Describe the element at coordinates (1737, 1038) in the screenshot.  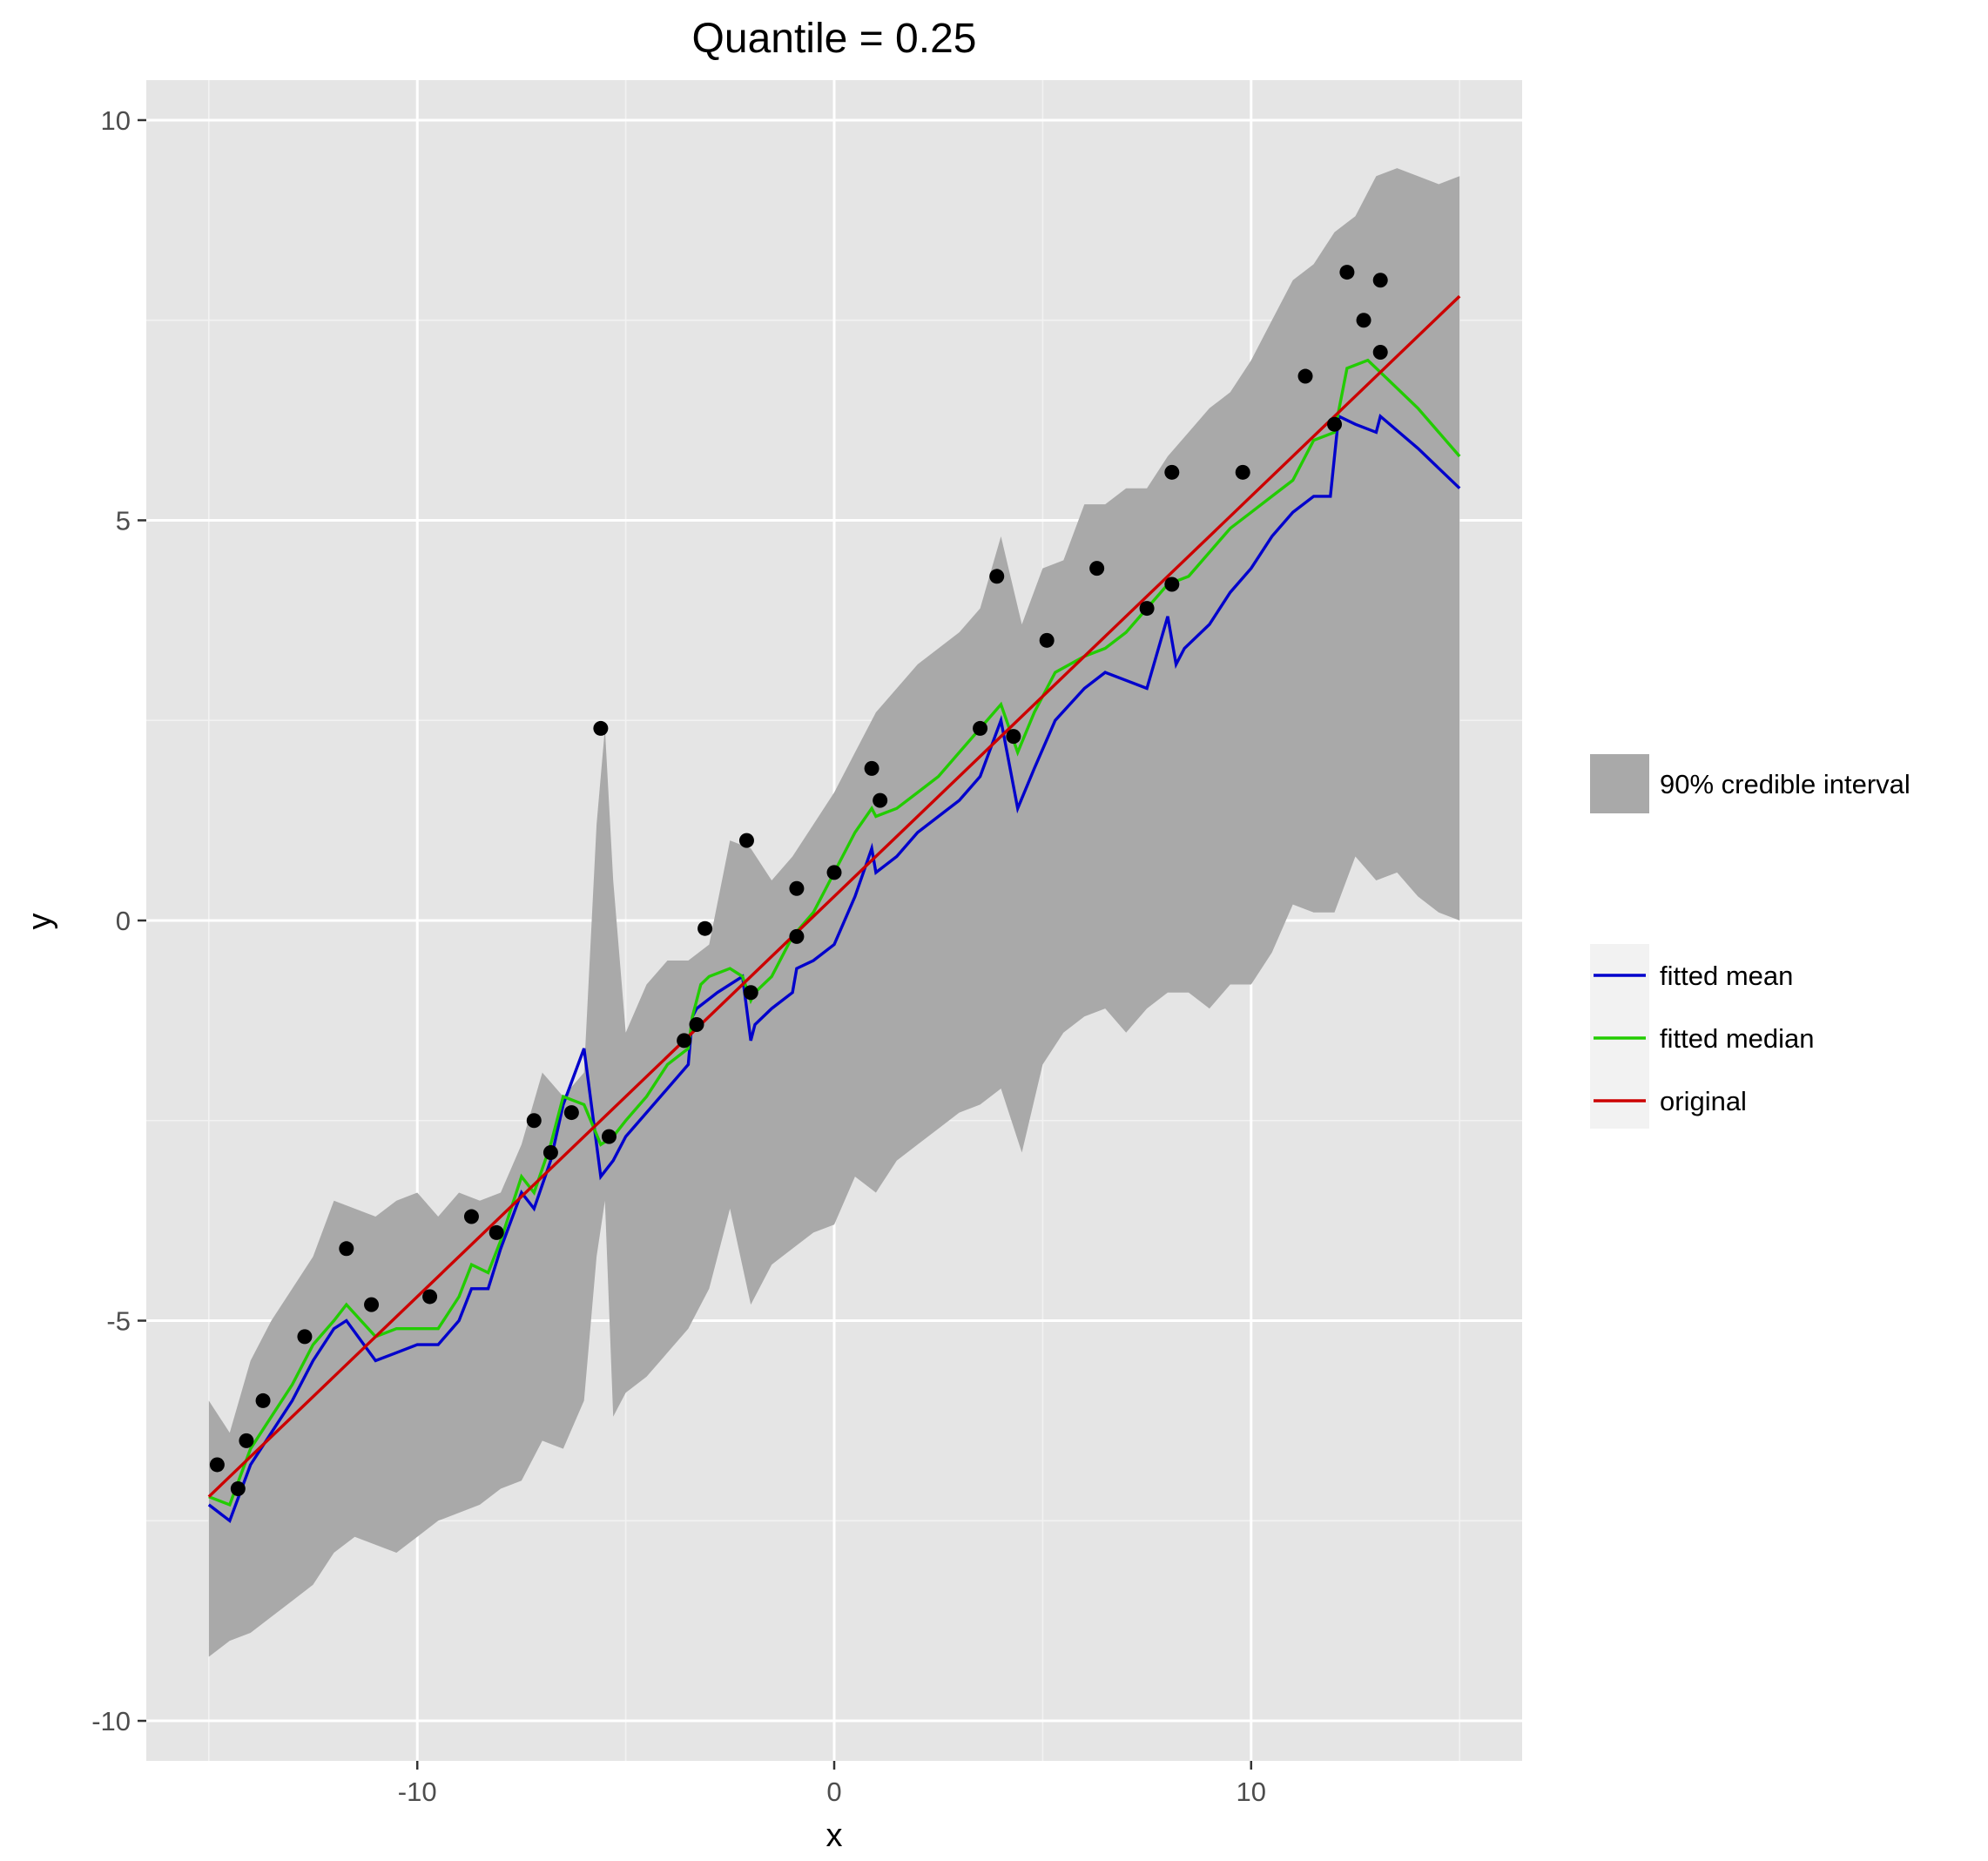
I see `legend-median-label: fitted median` at that location.